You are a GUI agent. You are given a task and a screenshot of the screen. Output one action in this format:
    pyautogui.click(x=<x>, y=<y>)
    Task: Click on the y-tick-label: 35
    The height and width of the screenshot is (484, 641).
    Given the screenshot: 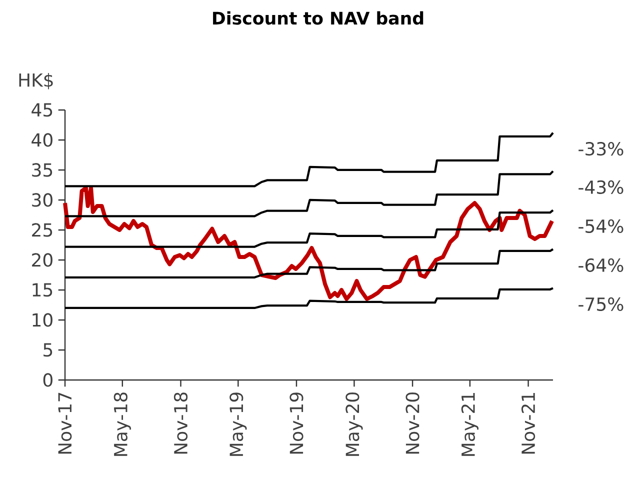 What is the action you would take?
    pyautogui.click(x=42, y=170)
    